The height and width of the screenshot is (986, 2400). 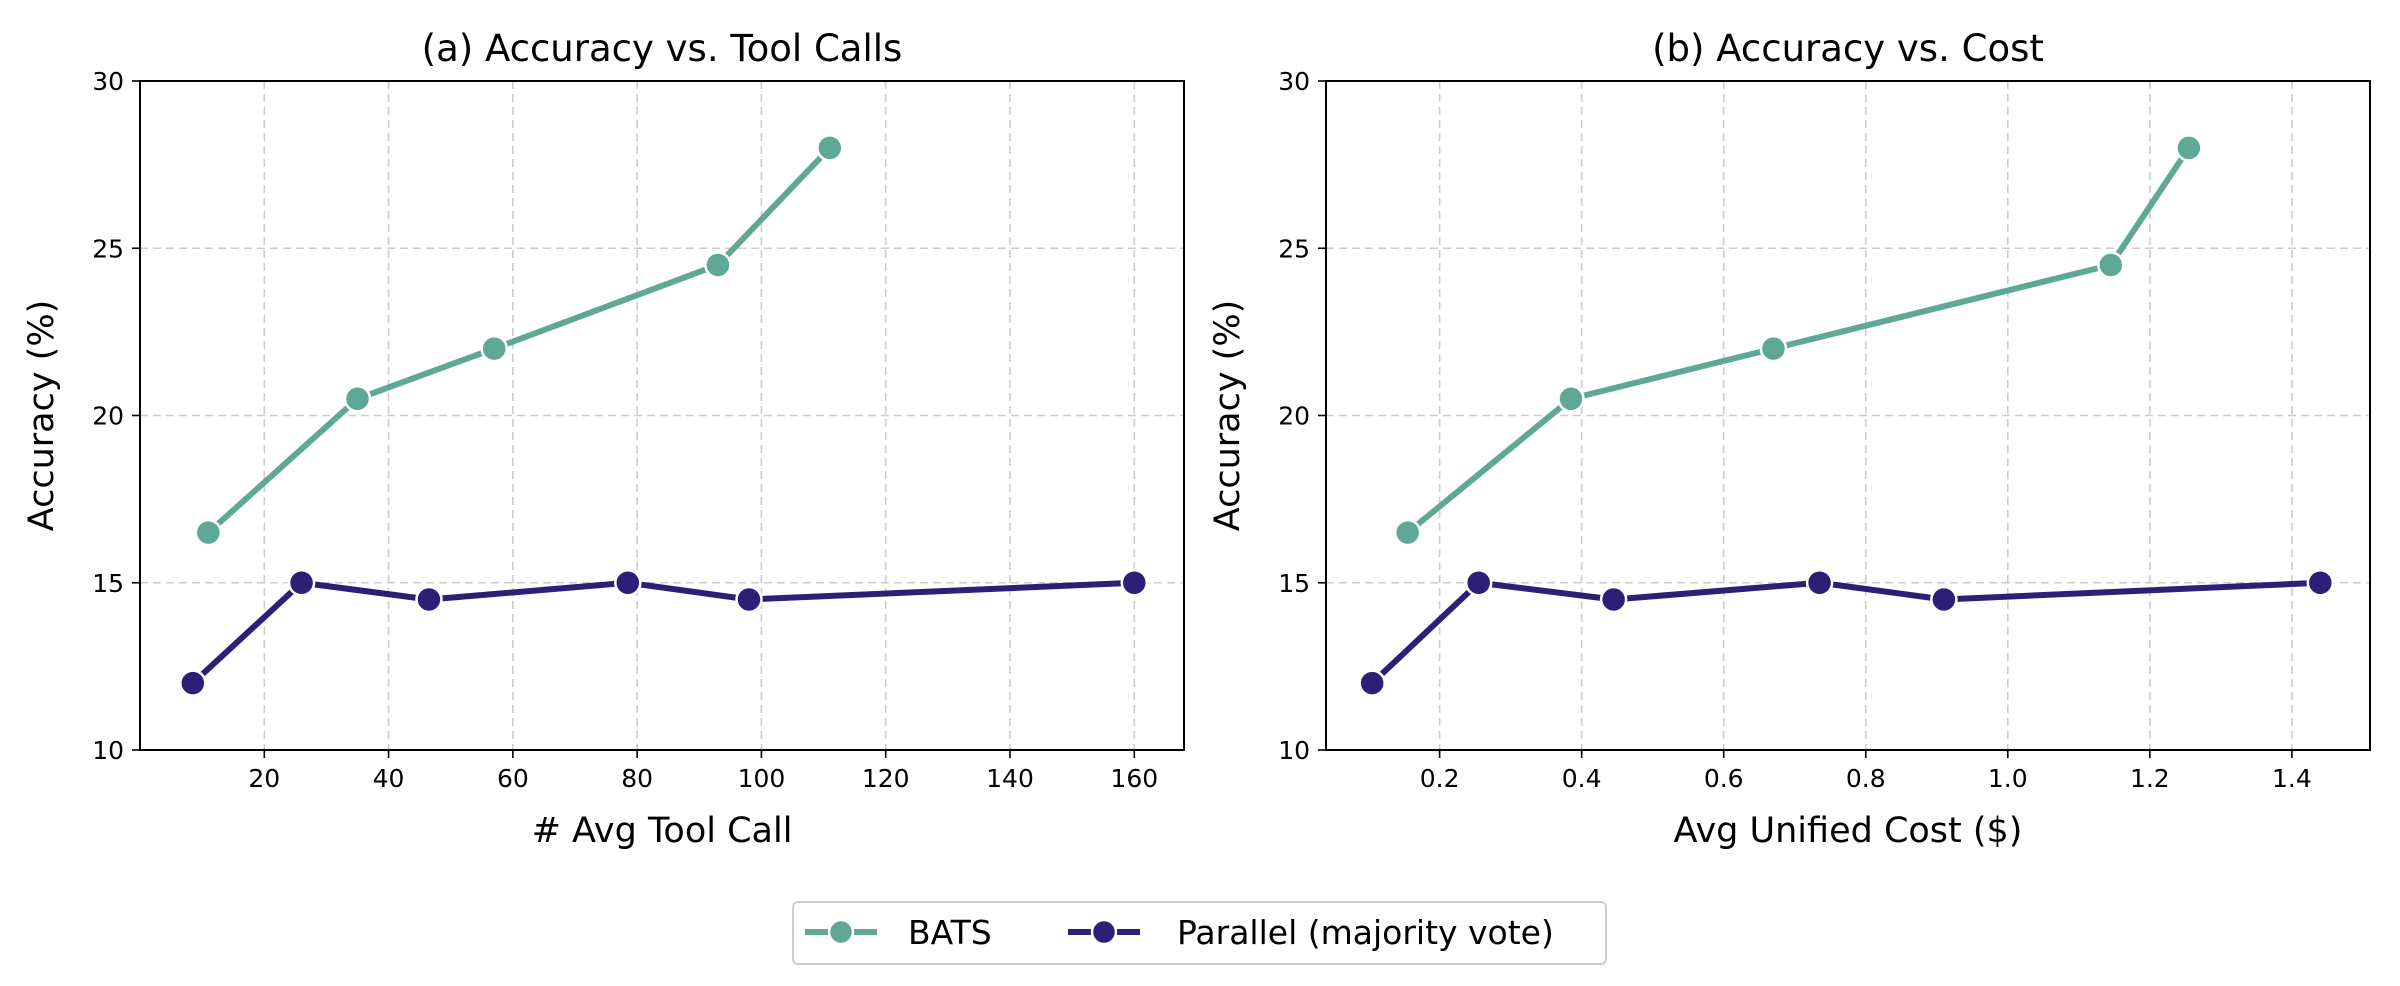 I want to click on y-axis-label-a: Accuracy (%), so click(x=42, y=415).